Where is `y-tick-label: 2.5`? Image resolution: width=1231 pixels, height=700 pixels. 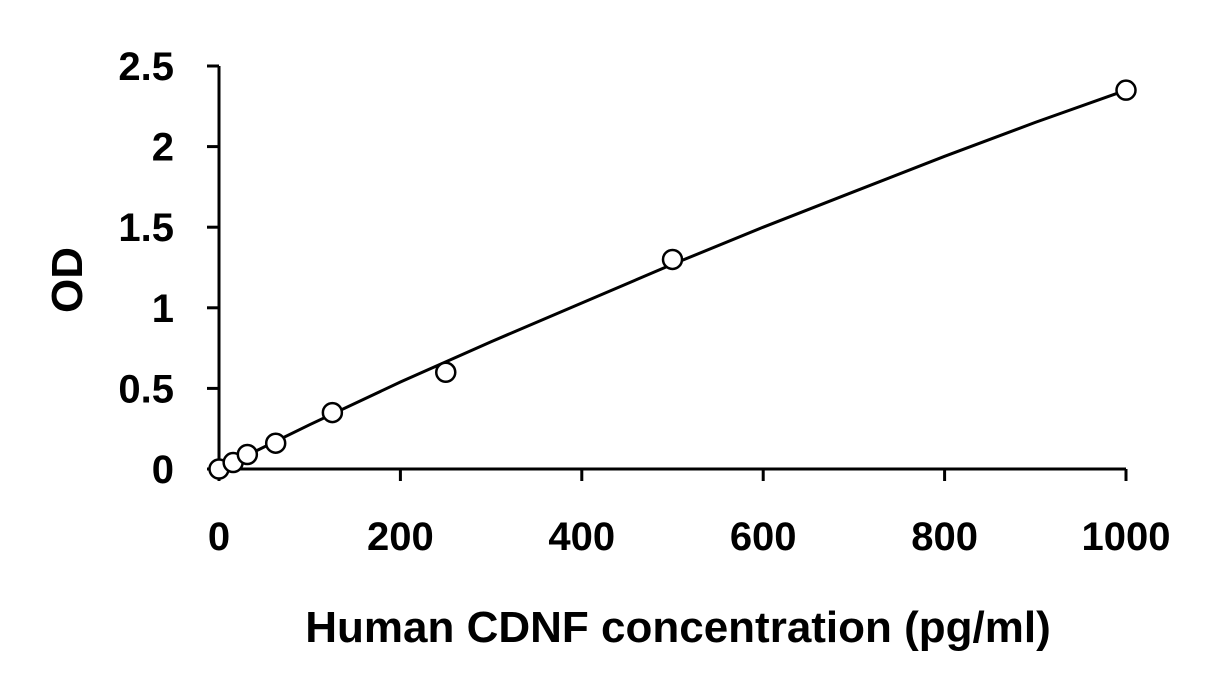
y-tick-label: 2.5 is located at coordinates (146, 67).